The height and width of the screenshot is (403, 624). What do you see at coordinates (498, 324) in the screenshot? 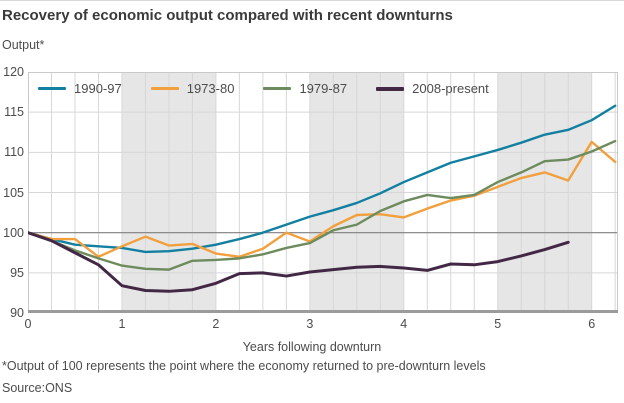
I see `x-tick-label-5: 5` at bounding box center [498, 324].